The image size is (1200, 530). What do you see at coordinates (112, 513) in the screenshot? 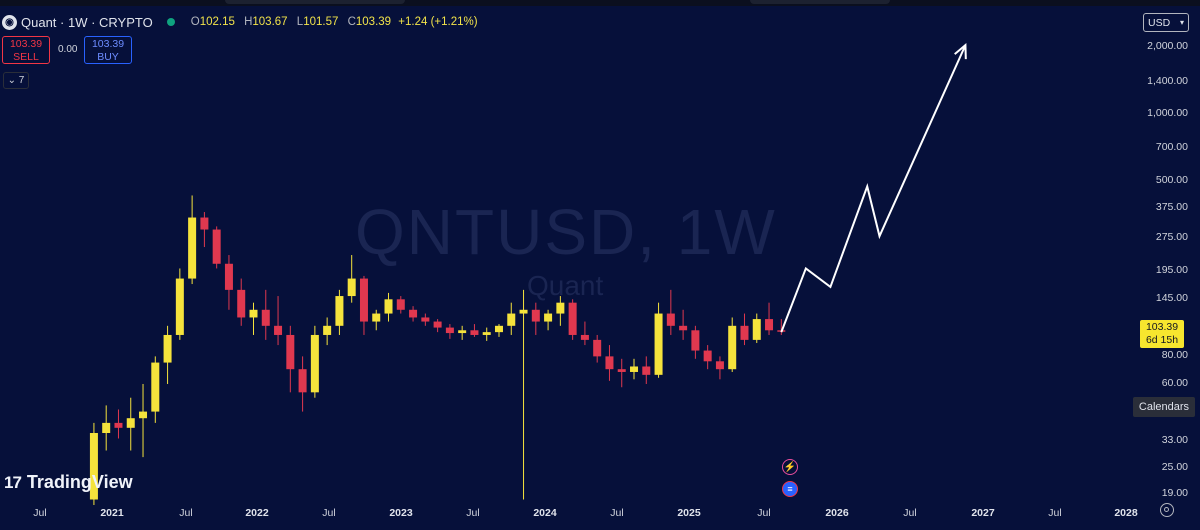
I see `time-axis-label: 2021` at bounding box center [112, 513].